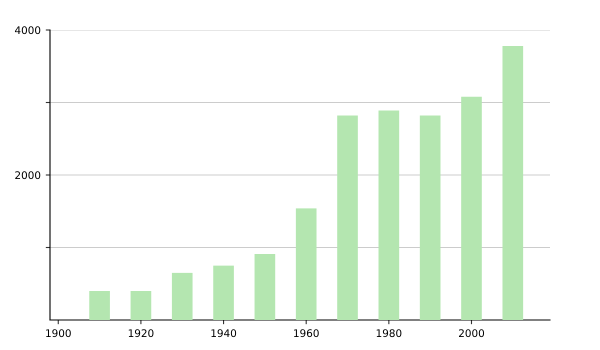  Describe the element at coordinates (389, 333) in the screenshot. I see `x-tick-label: 1980` at that location.